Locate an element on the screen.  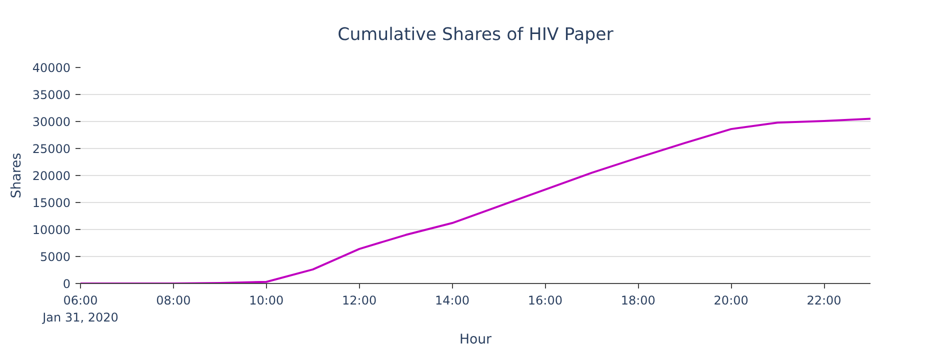
x-tick-label: 16:00 is located at coordinates (545, 301).